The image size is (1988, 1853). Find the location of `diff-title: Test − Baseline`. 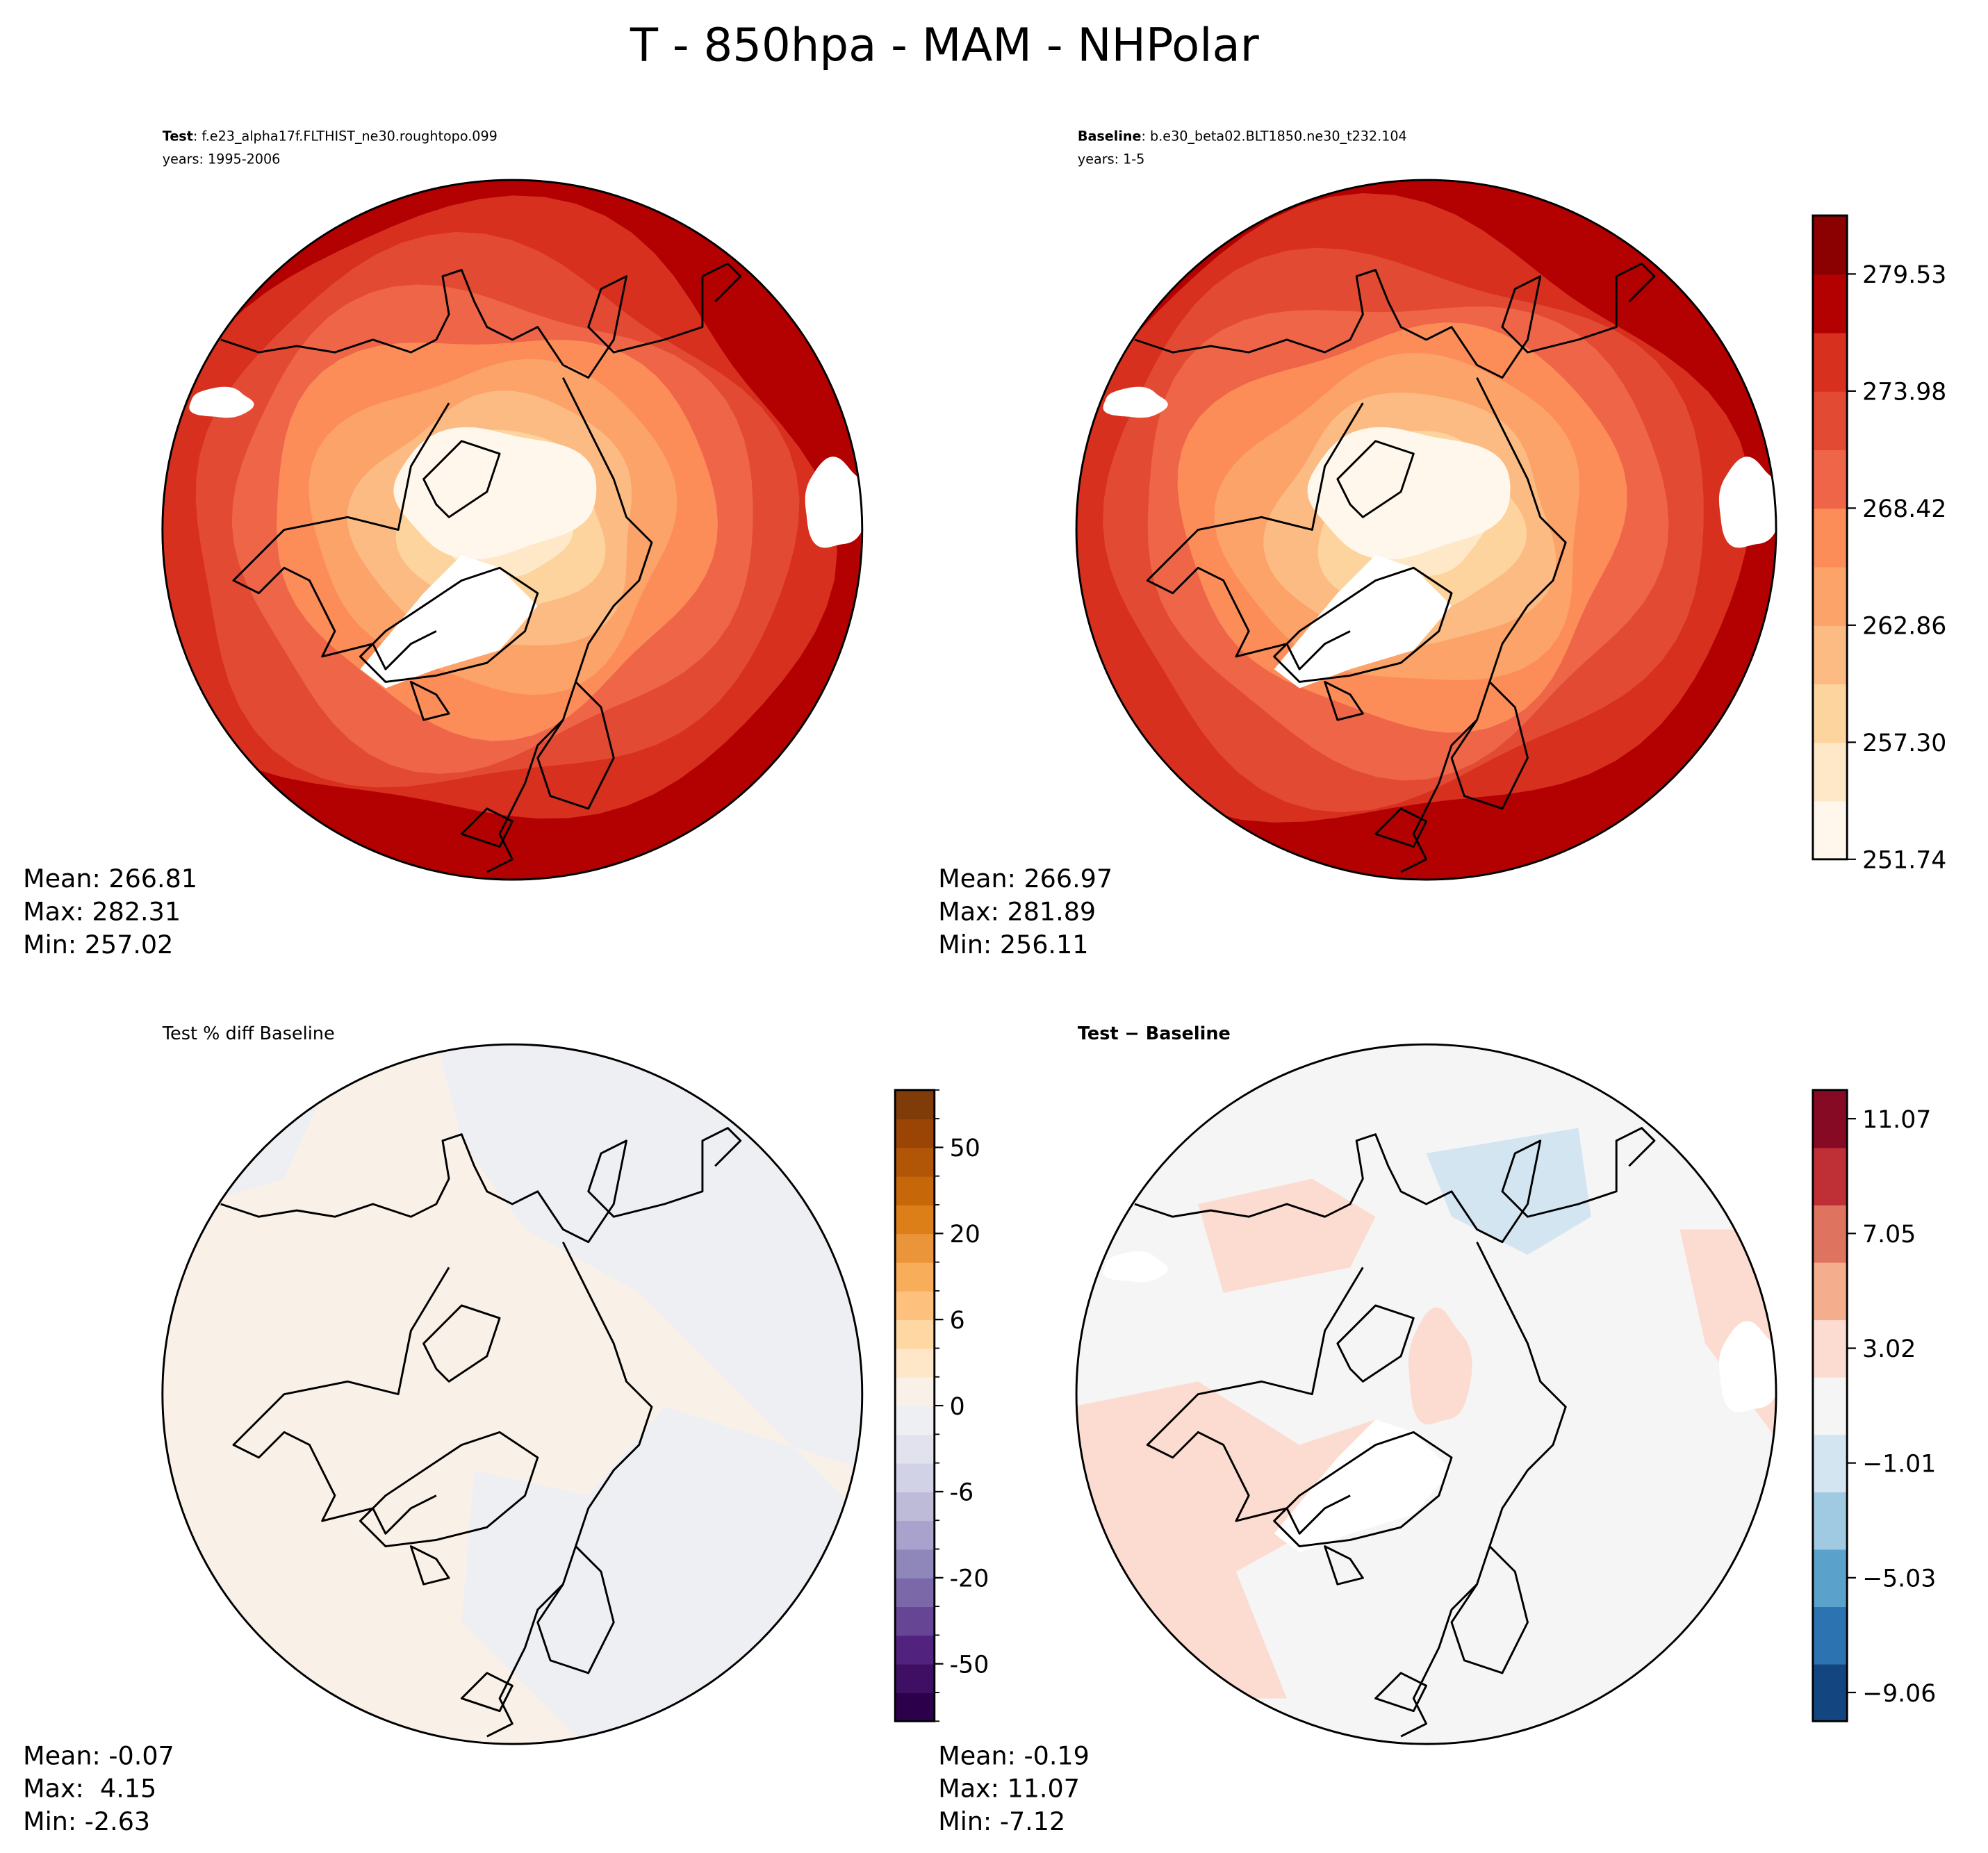

diff-title: Test − Baseline is located at coordinates (1154, 1033).